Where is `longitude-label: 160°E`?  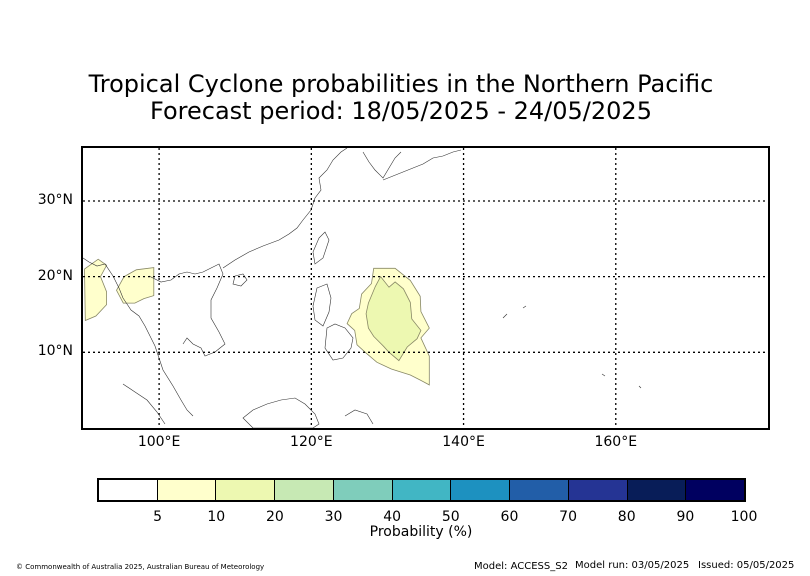 longitude-label: 160°E is located at coordinates (616, 442).